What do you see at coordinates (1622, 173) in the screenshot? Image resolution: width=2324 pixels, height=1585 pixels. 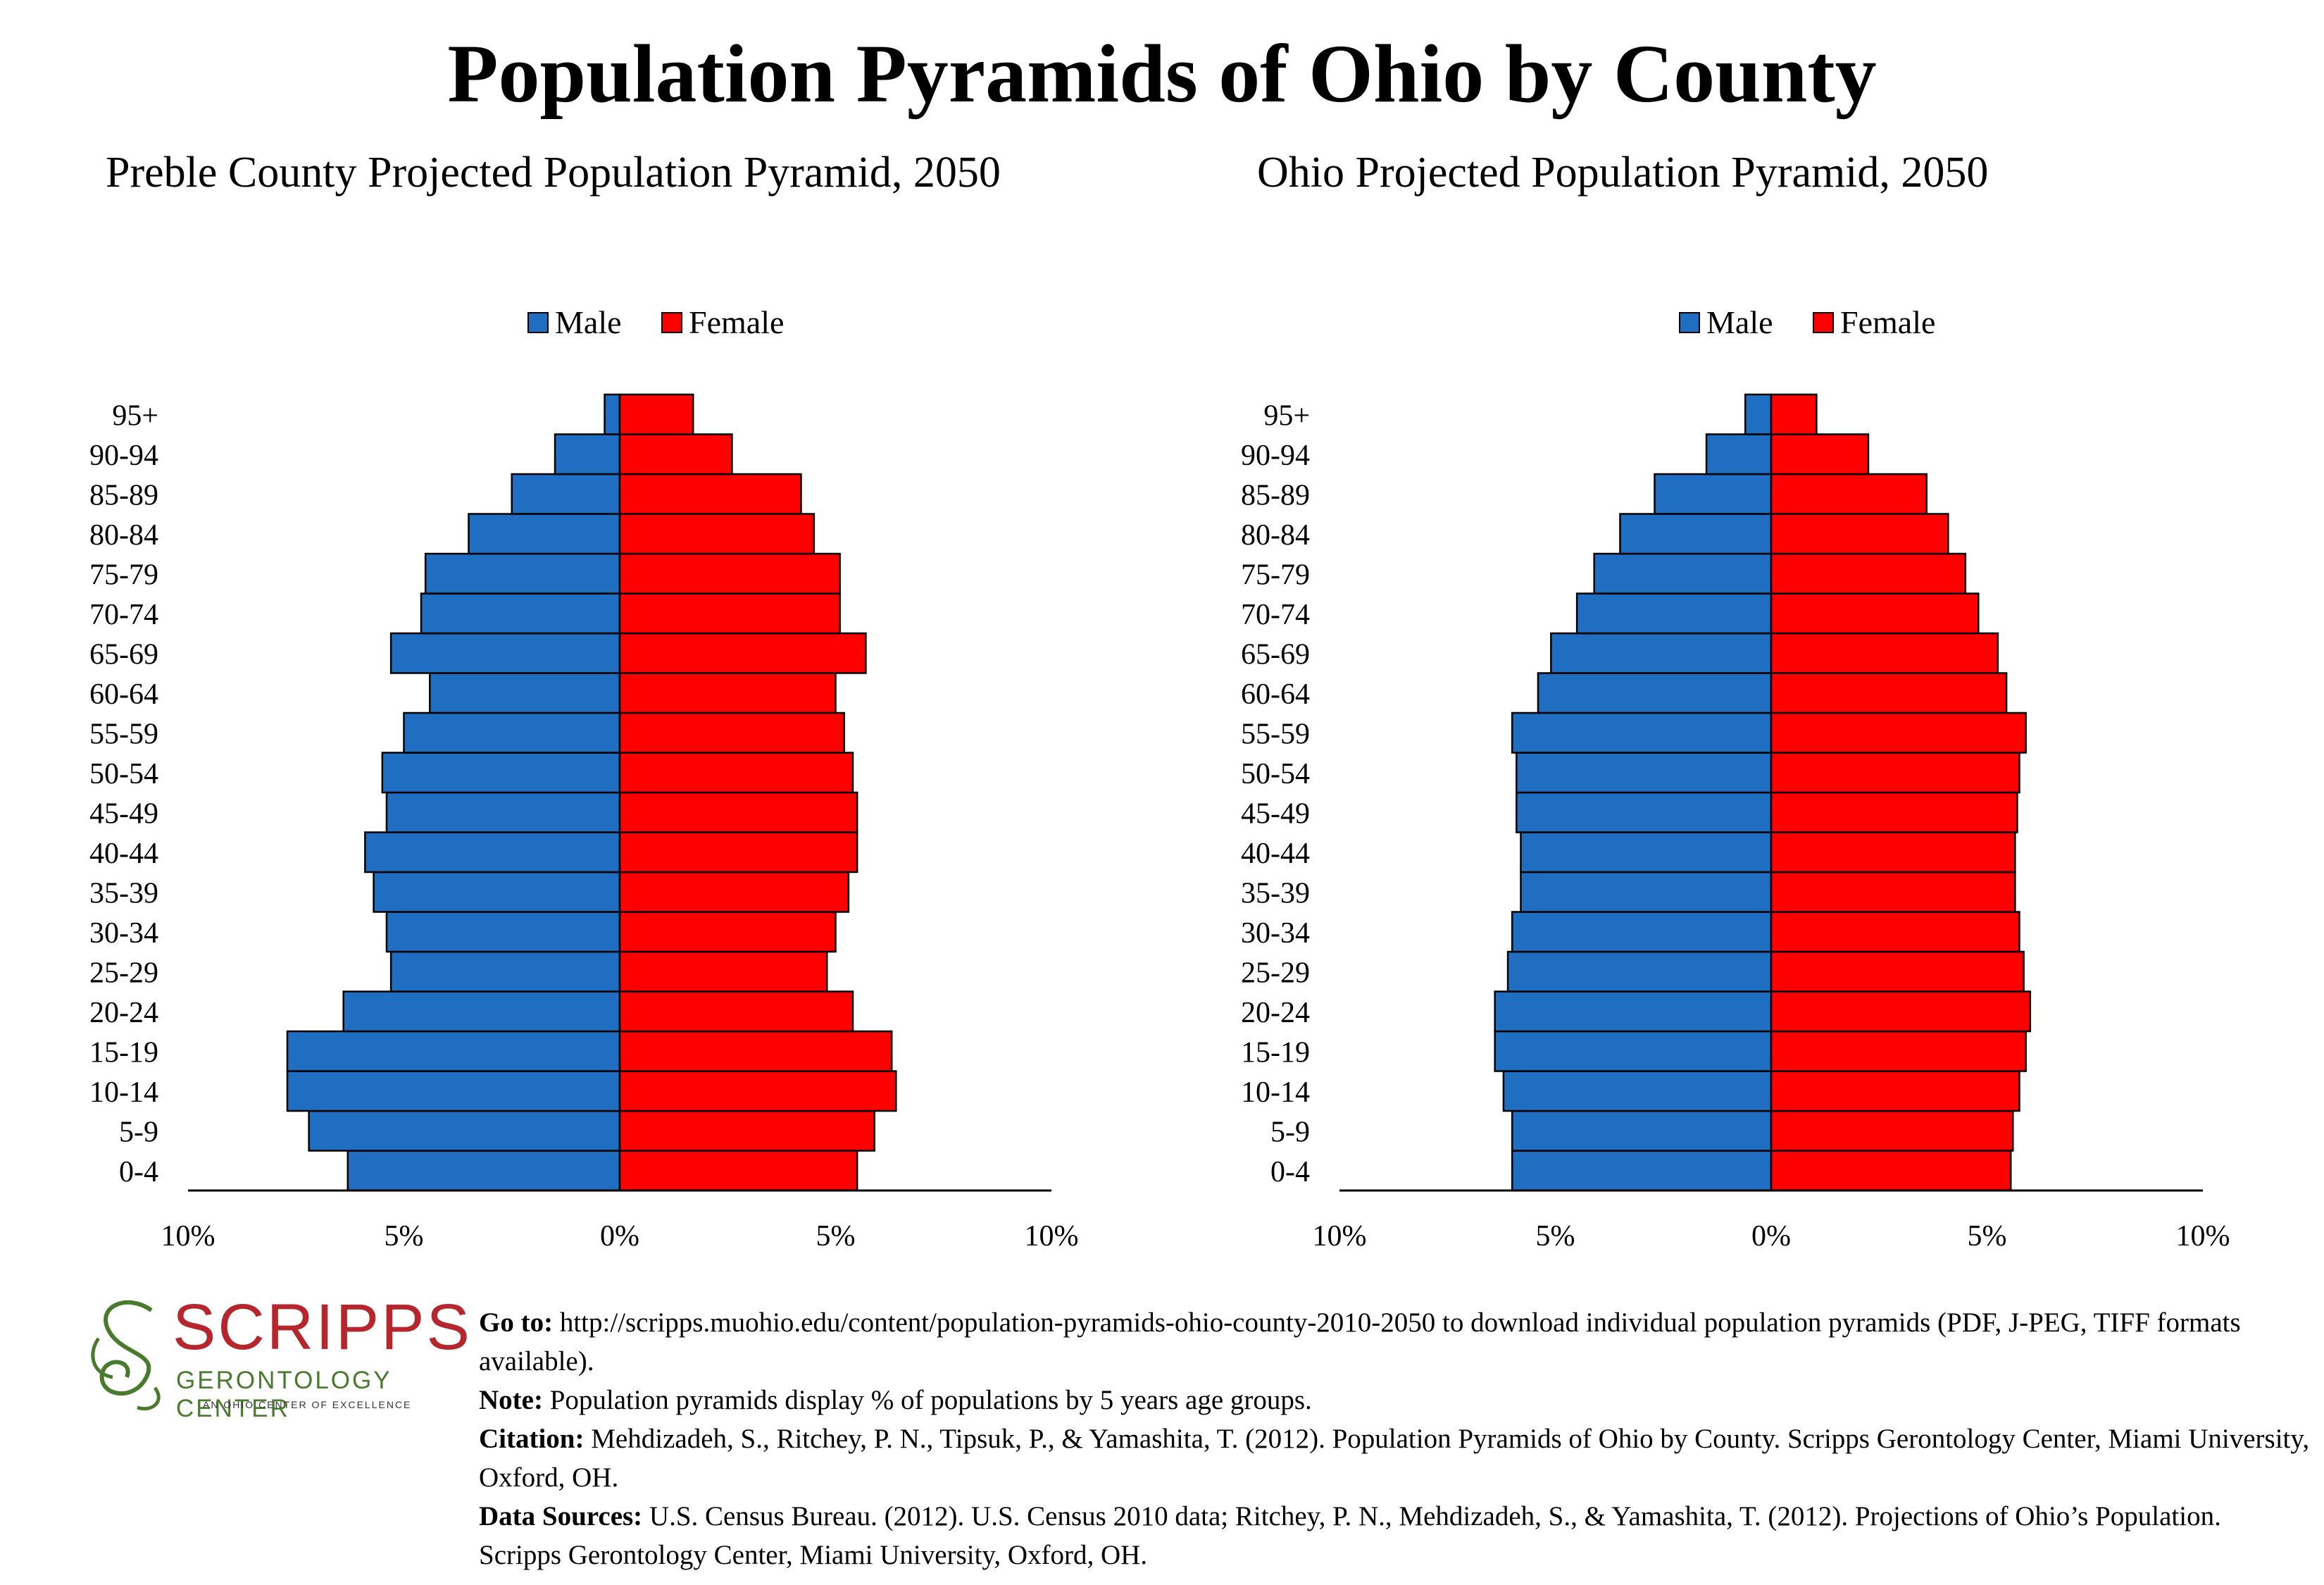 I see `chart-subtitle: Ohio Projected Population Pyramid, 2050` at bounding box center [1622, 173].